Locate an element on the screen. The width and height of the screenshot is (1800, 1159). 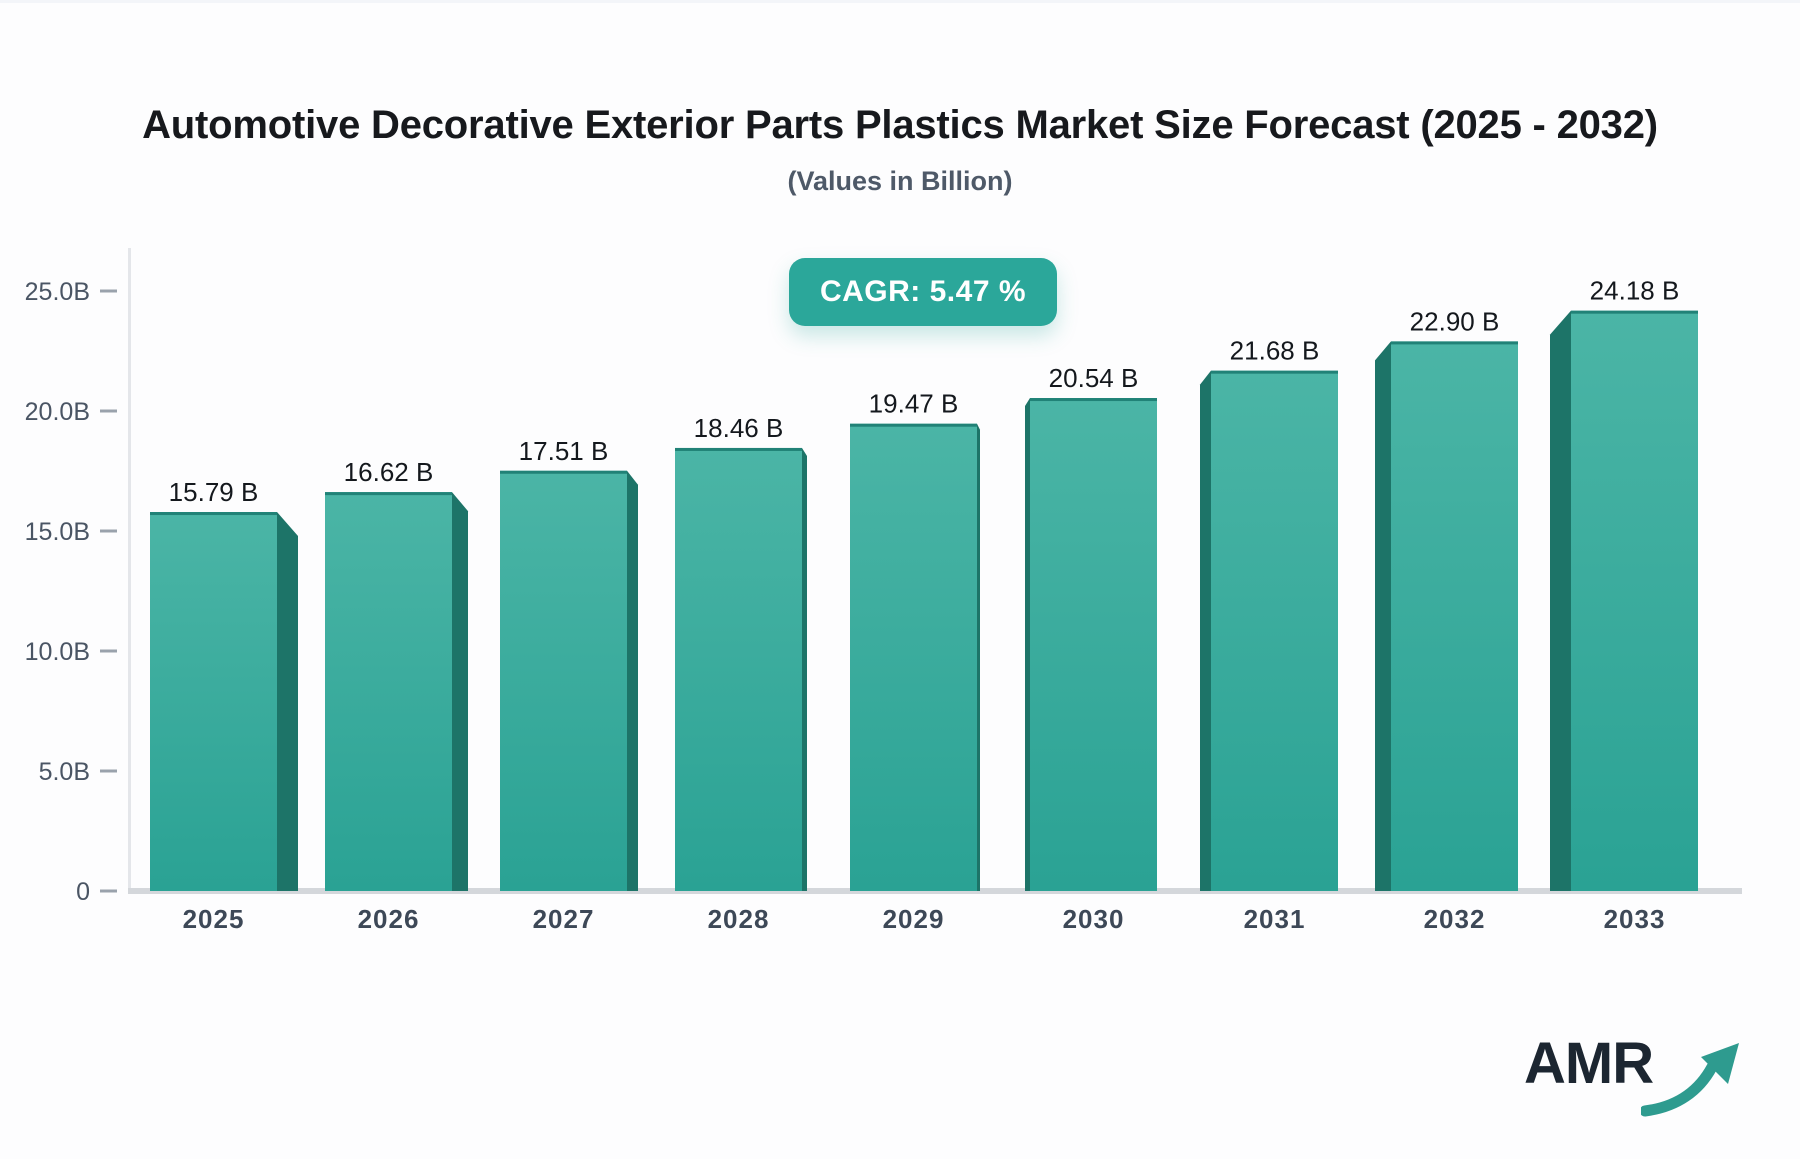
amr-logo: AMR is located at coordinates (1632, 1077).